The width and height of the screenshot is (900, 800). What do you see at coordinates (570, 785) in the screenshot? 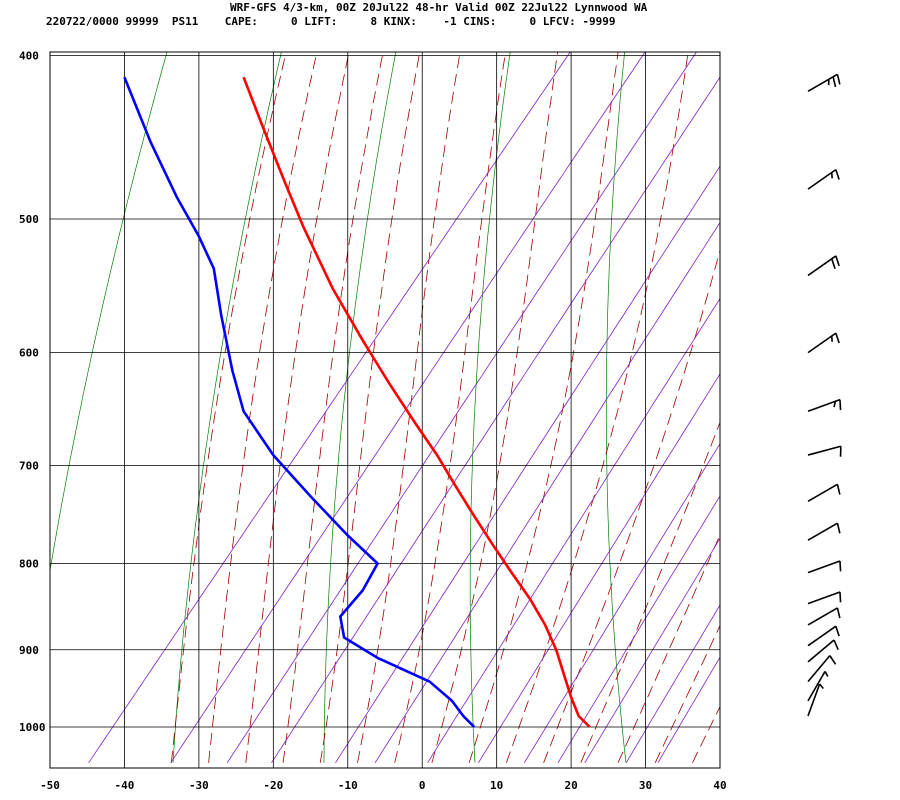
I see `x-tick-label: 20` at bounding box center [570, 785].